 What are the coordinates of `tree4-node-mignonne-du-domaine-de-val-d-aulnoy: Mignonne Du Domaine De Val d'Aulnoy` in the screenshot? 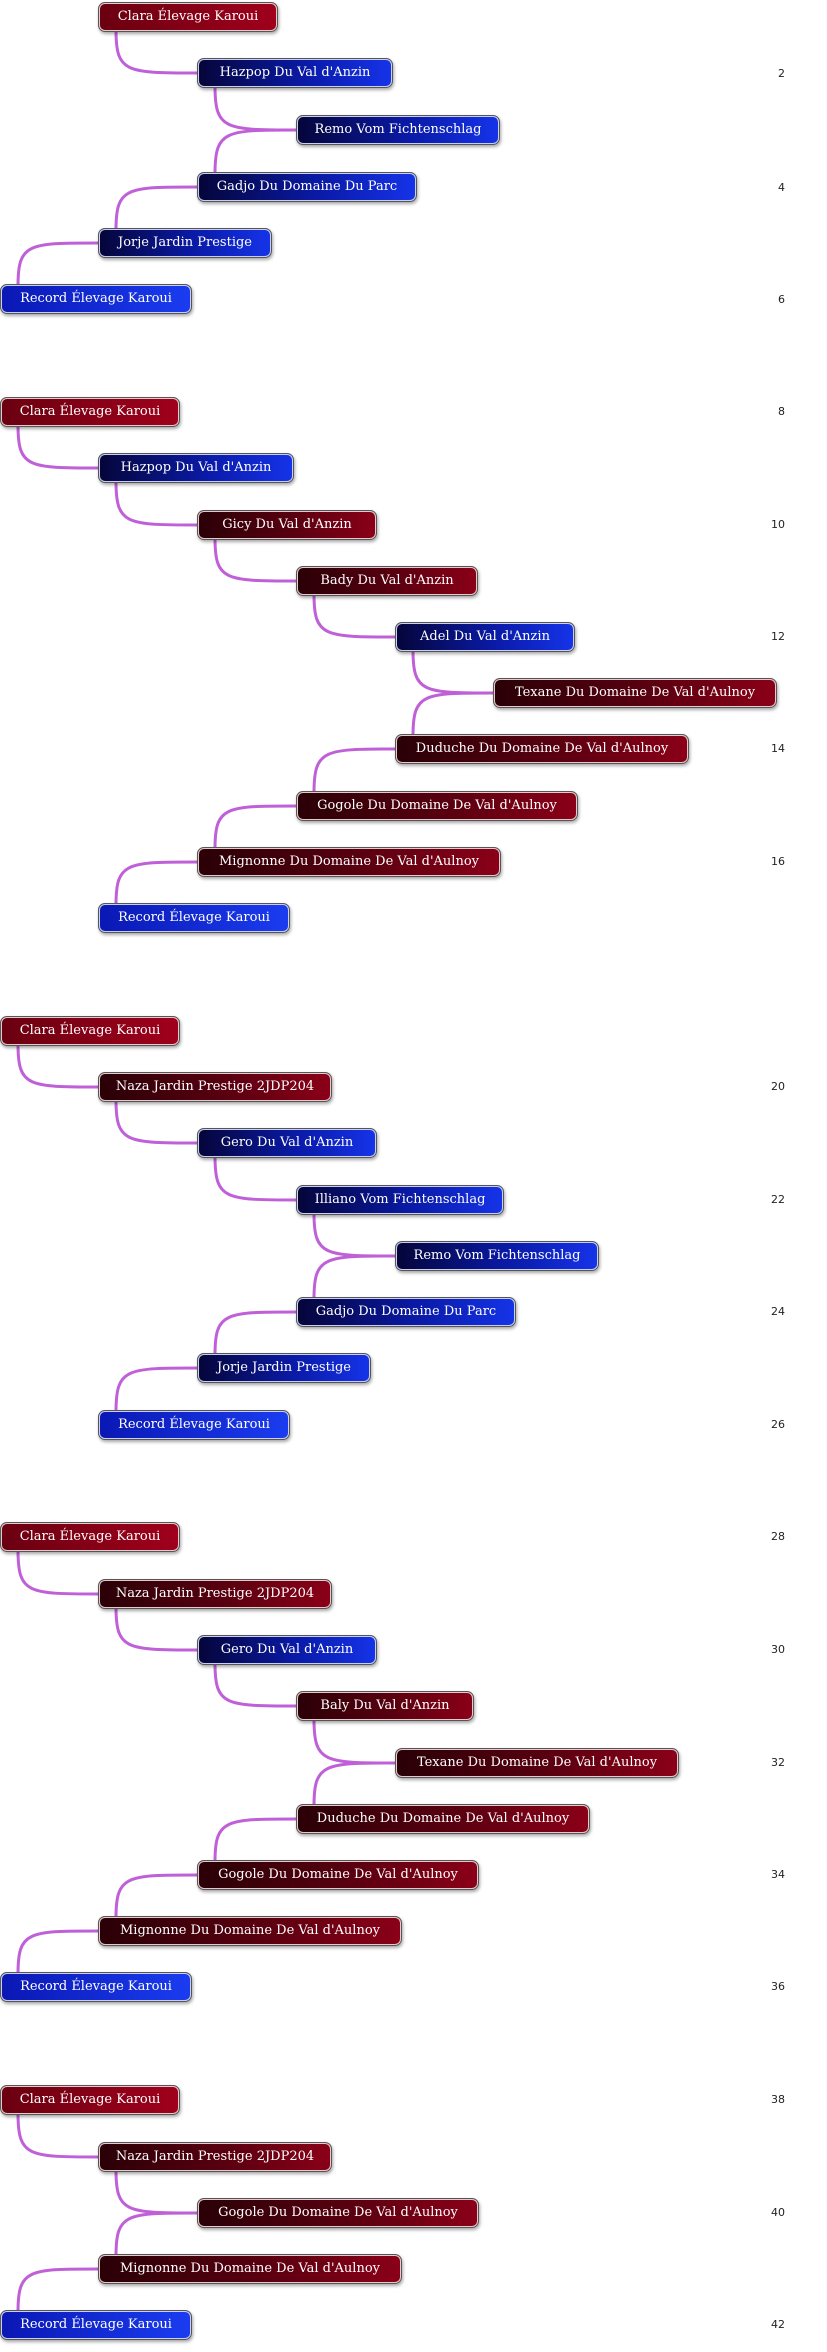 It's located at (250, 1931).